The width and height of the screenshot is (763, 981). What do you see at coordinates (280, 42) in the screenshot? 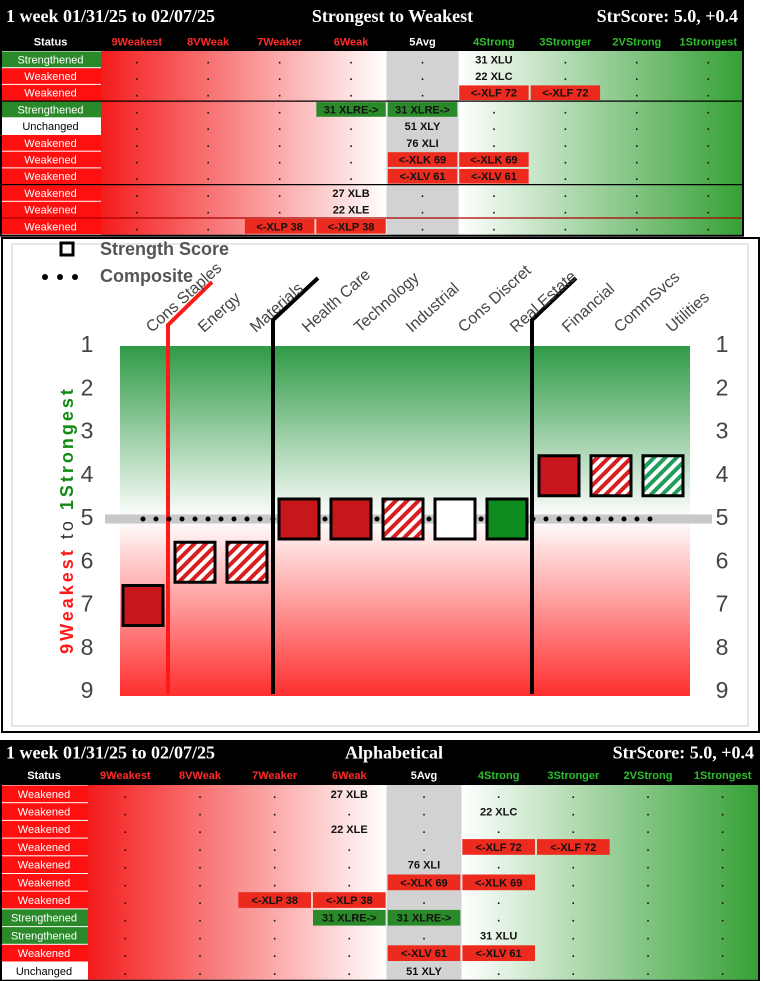
I see `column-header: 7Weaker` at bounding box center [280, 42].